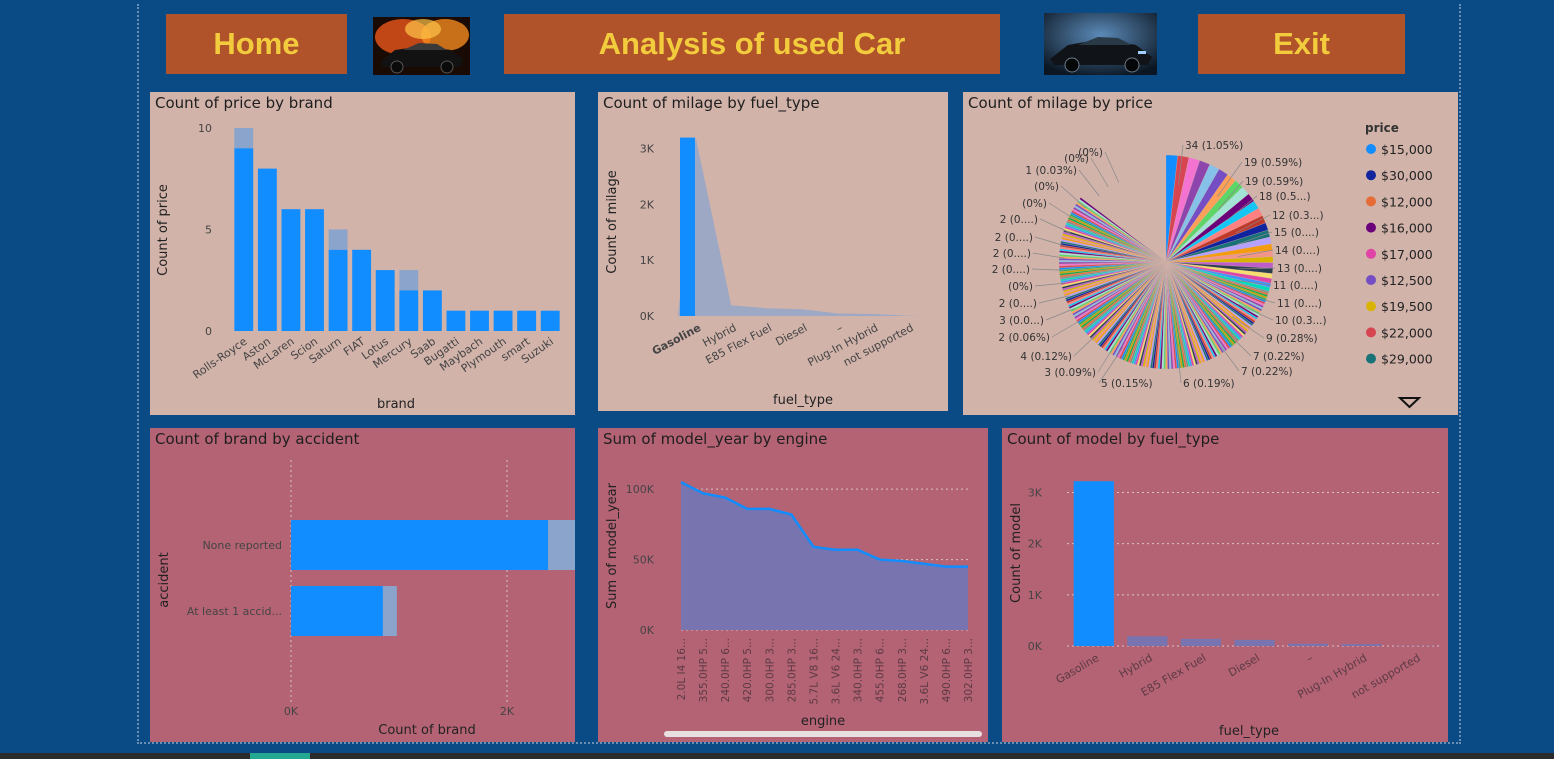 The image size is (1554, 759). What do you see at coordinates (208, 230) in the screenshot?
I see `y-tick-label: 5` at bounding box center [208, 230].